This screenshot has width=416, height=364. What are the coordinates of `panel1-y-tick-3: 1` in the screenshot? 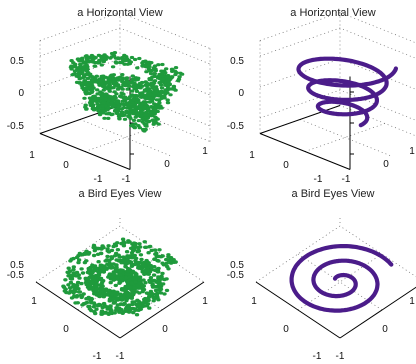 It's located at (205, 151).